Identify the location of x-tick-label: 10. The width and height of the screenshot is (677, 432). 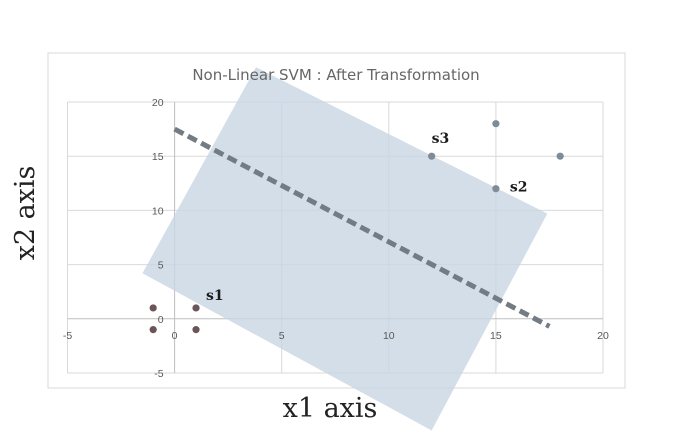
(389, 336).